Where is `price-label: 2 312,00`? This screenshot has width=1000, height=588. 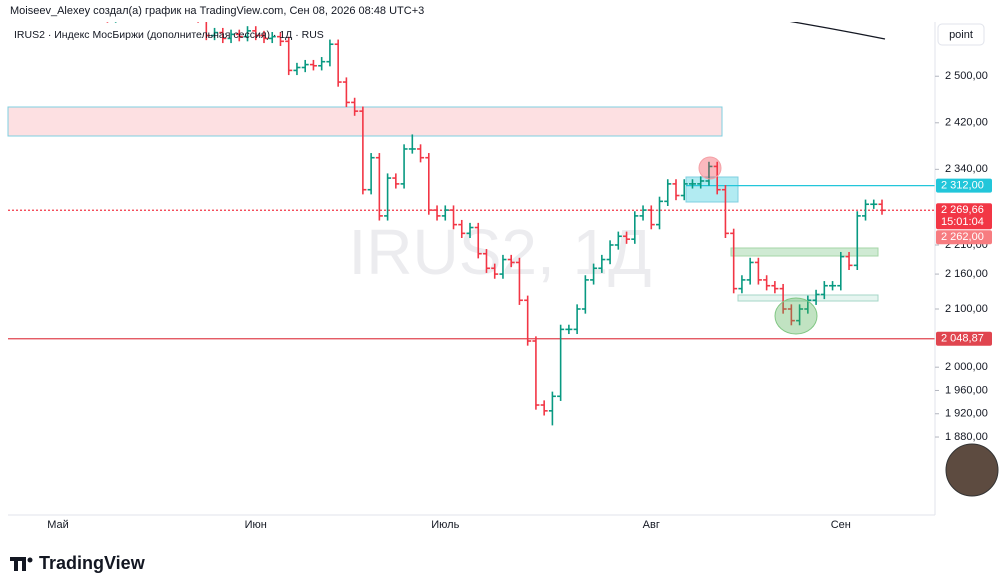 price-label: 2 312,00 is located at coordinates (962, 186).